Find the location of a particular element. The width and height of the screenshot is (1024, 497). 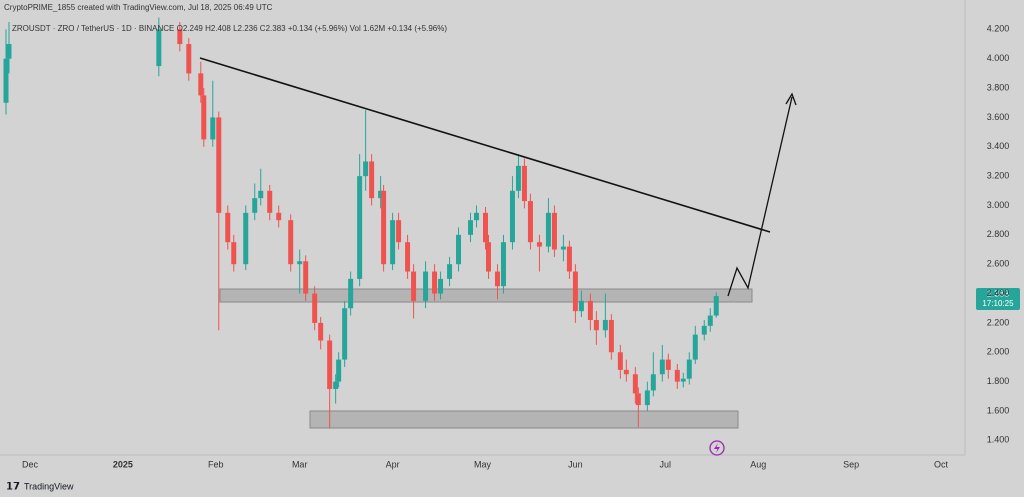

bar-countdown: 17:10:25 is located at coordinates (998, 303).